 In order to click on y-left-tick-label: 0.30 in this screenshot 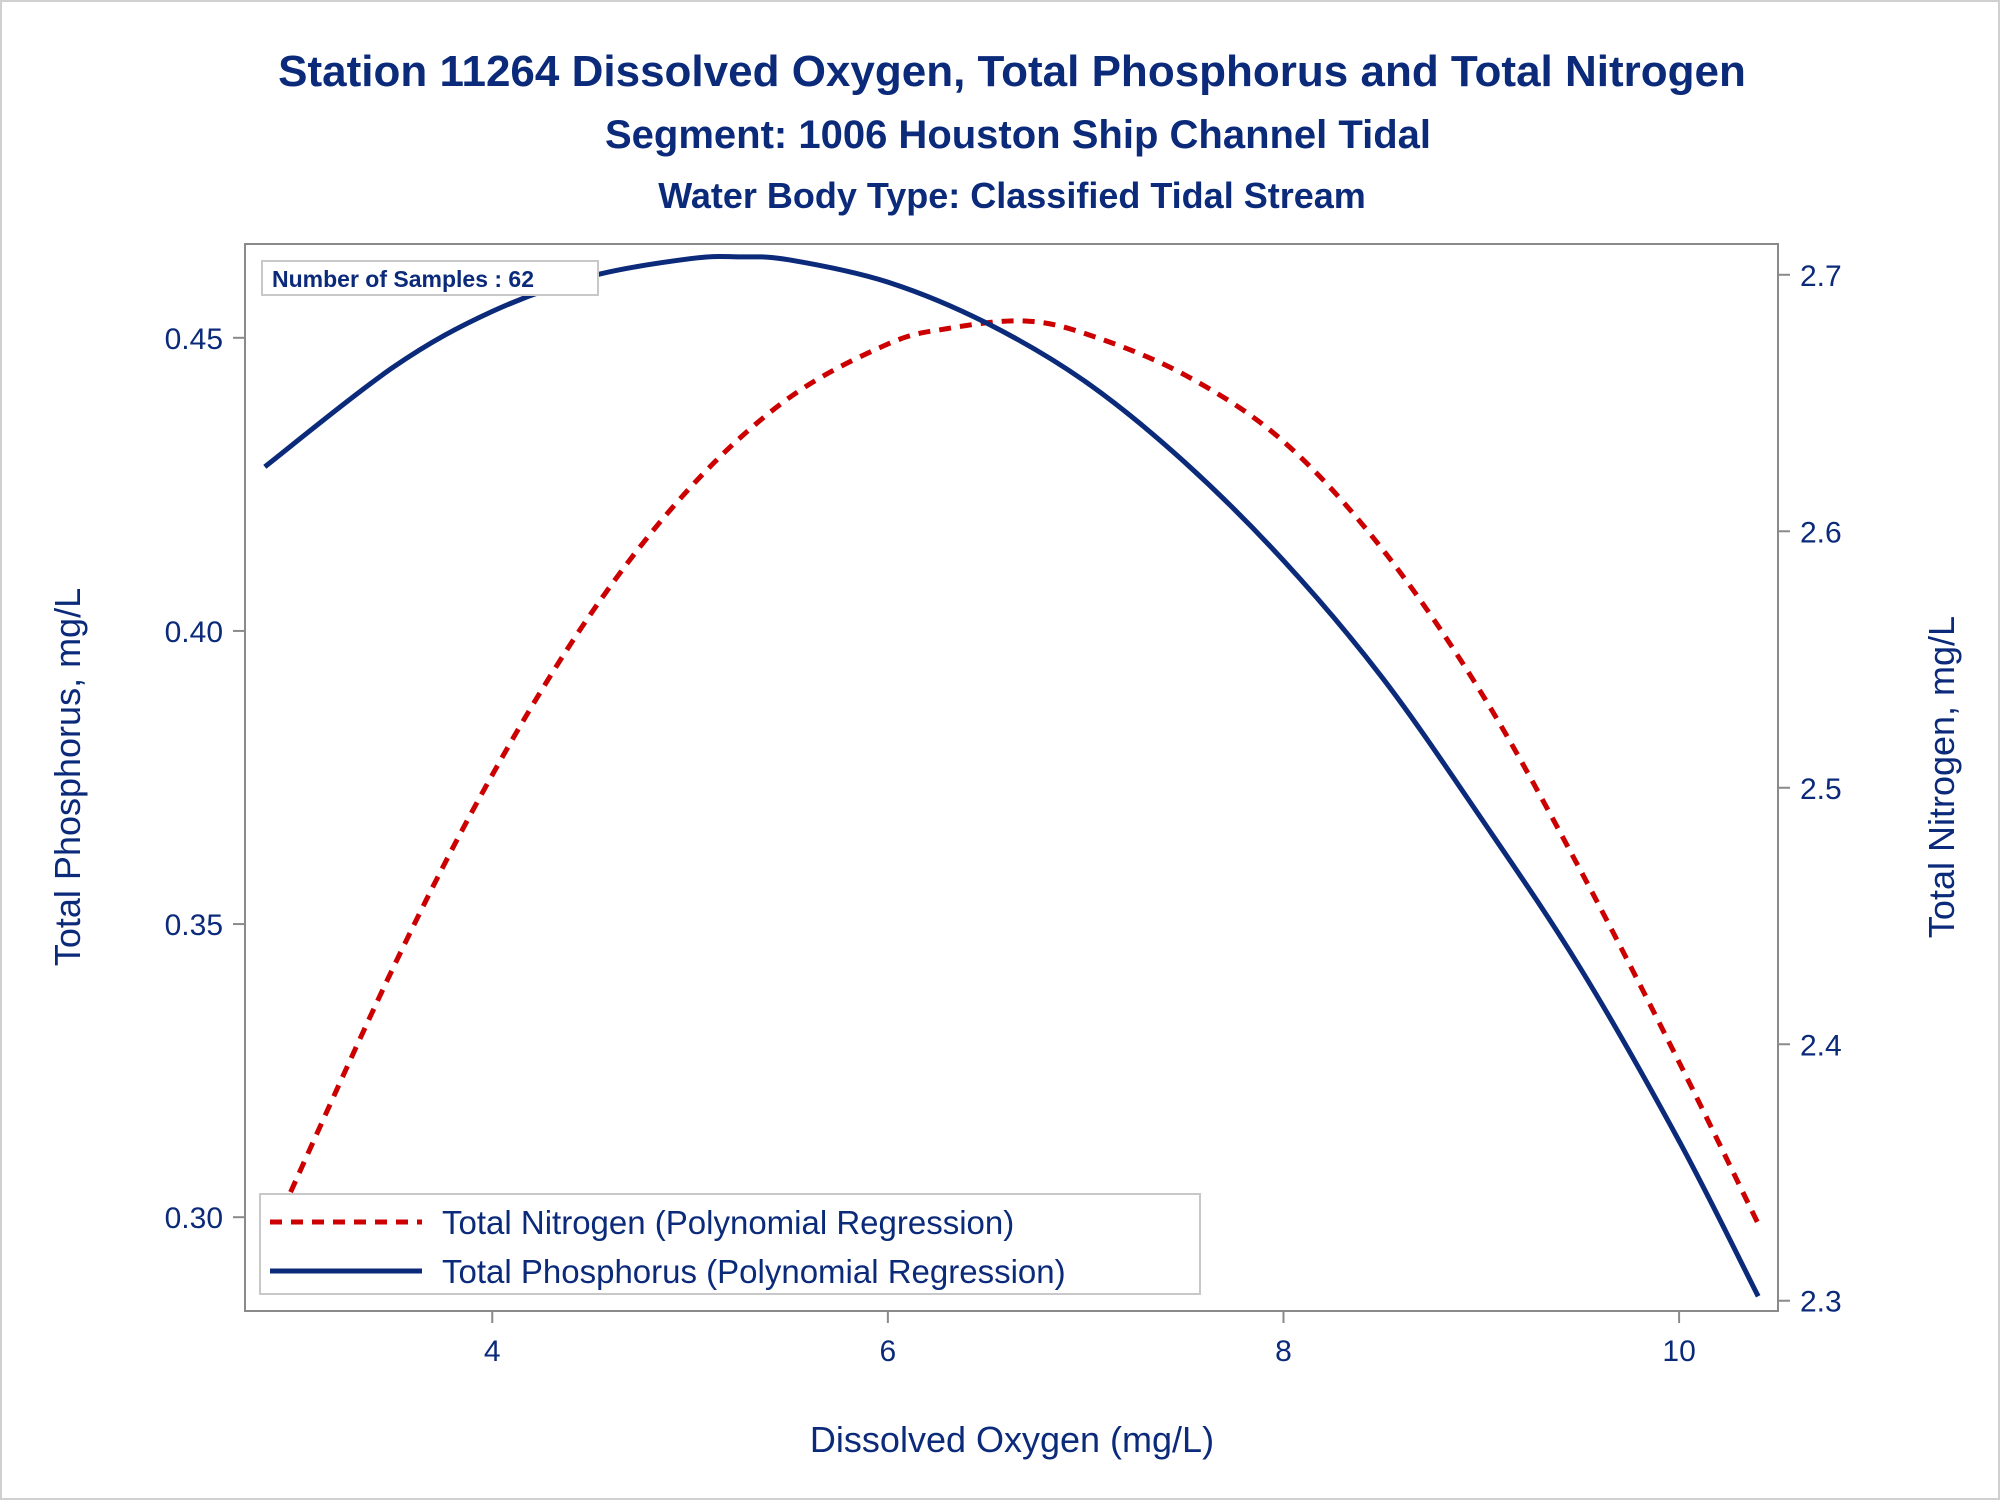, I will do `click(194, 1218)`.